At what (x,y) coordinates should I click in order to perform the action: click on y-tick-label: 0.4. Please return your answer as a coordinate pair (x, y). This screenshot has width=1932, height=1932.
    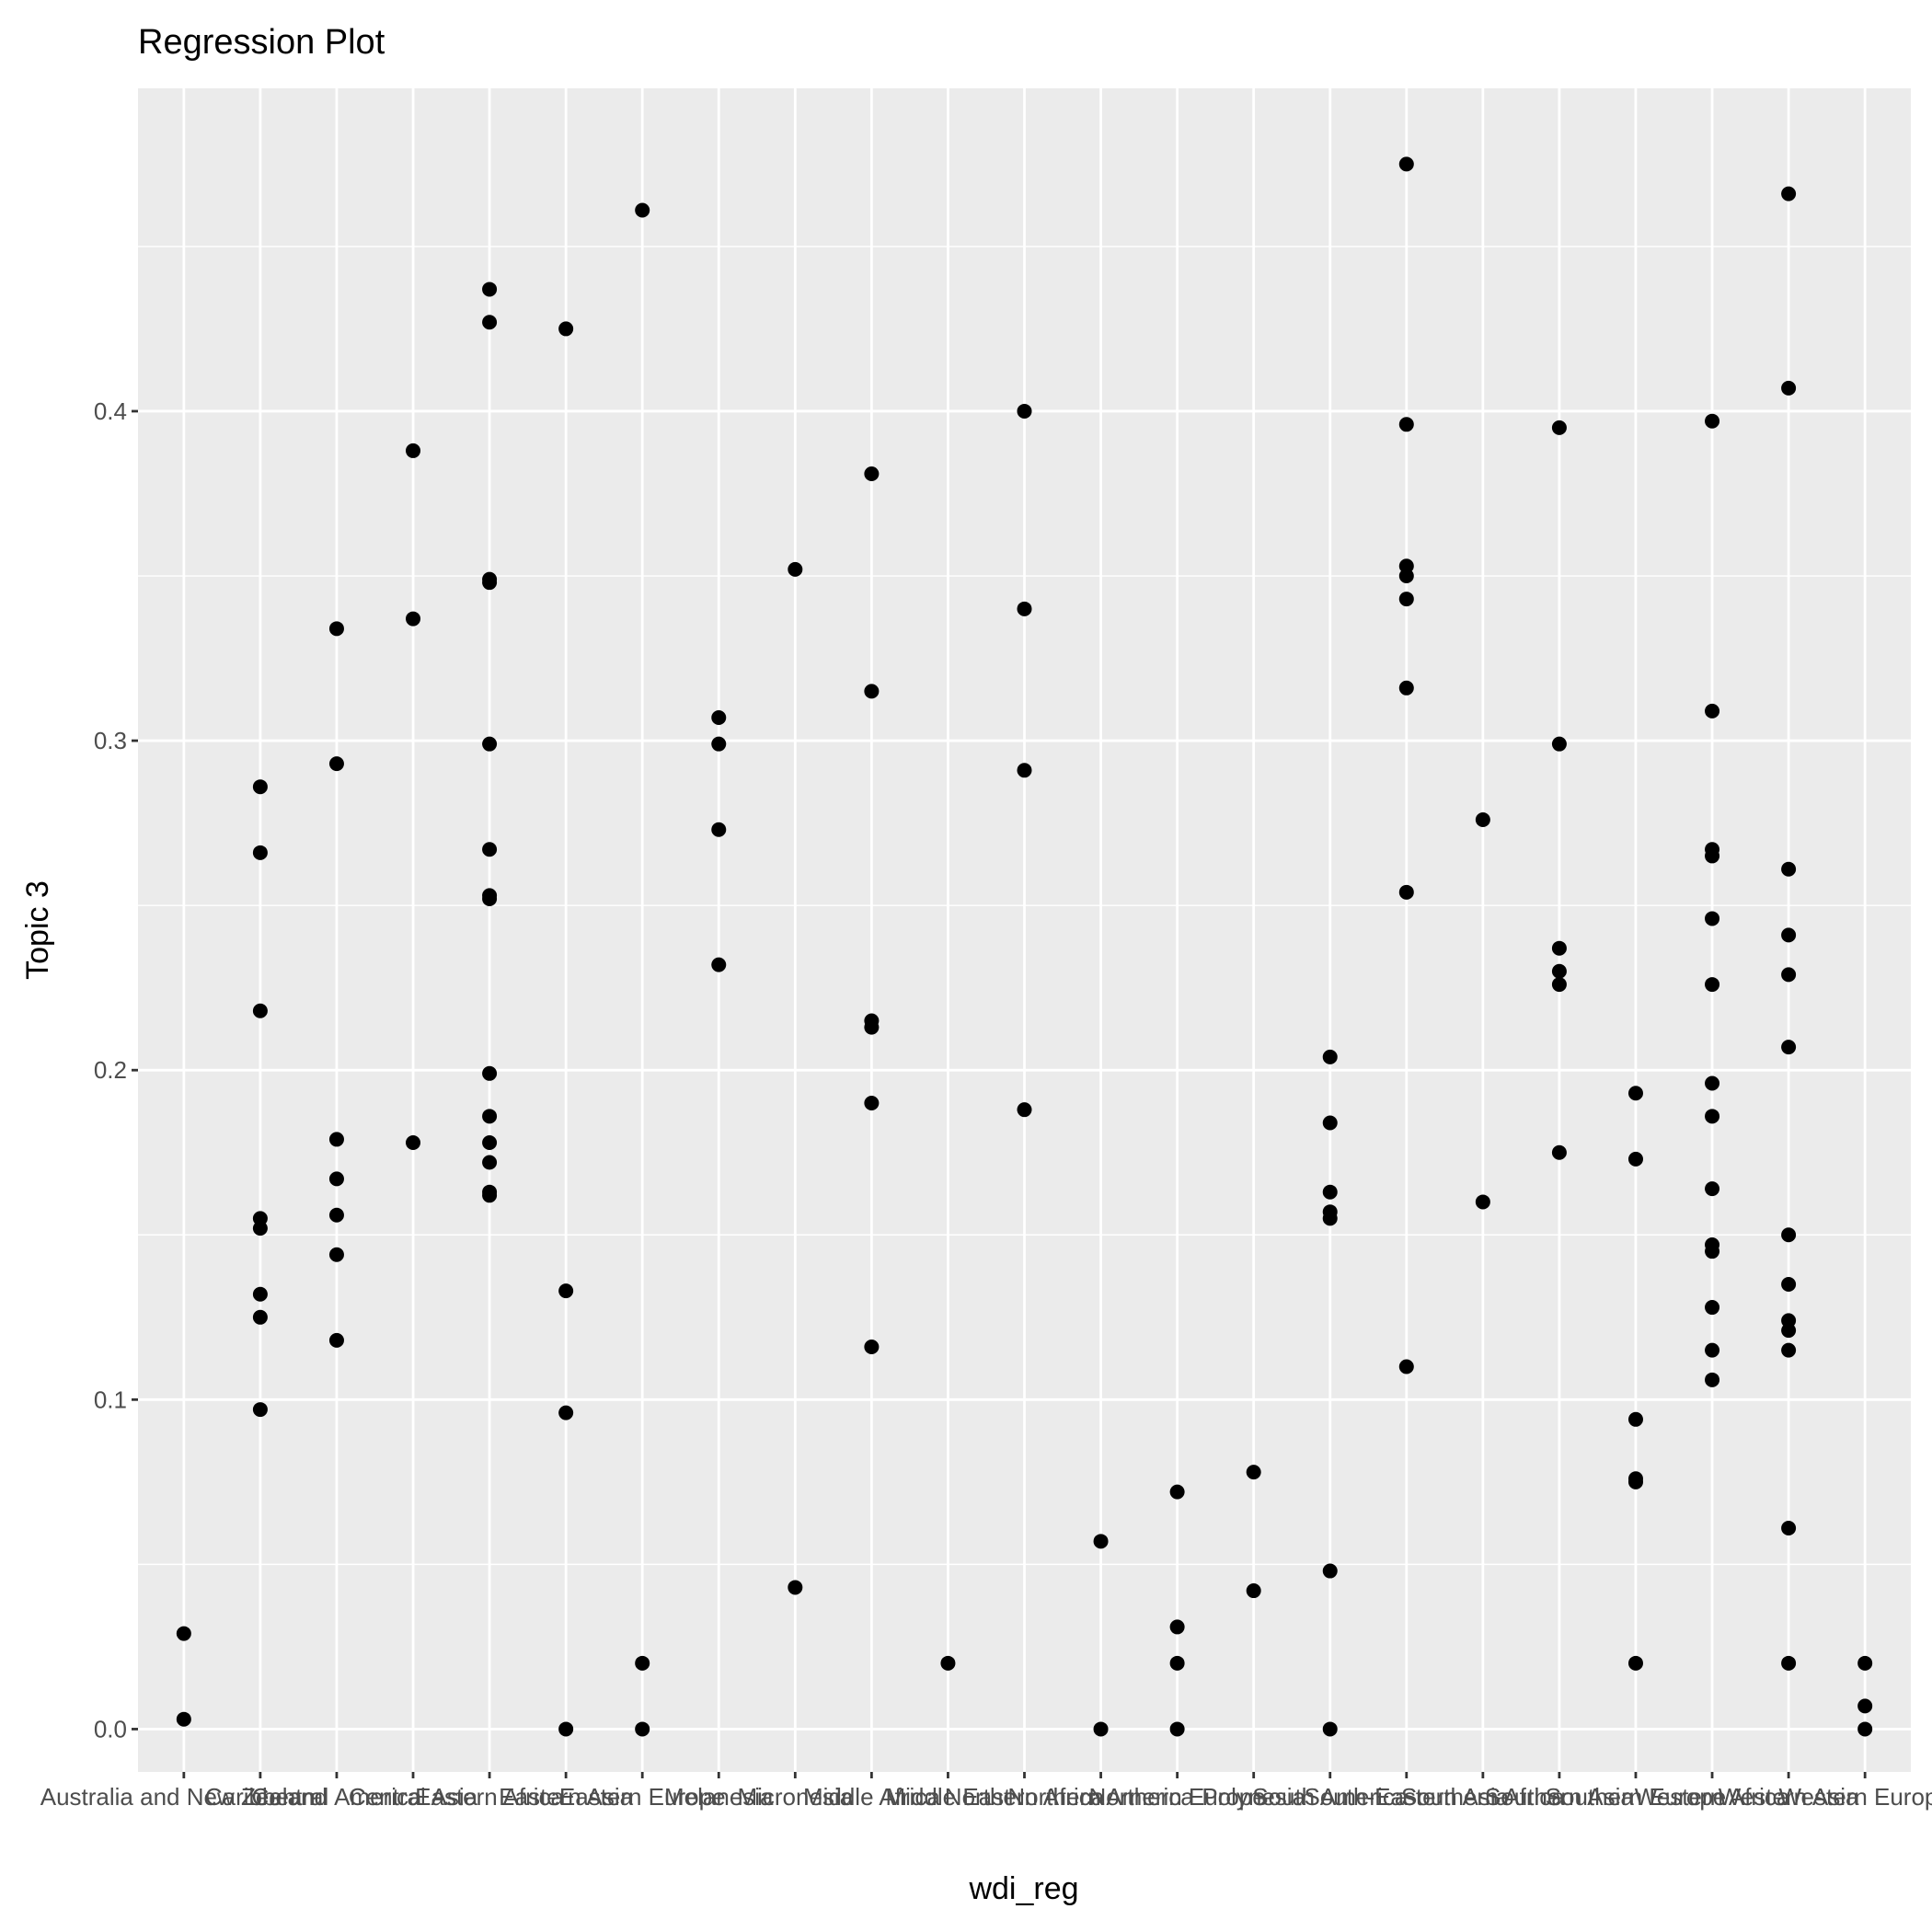
    Looking at the image, I should click on (110, 411).